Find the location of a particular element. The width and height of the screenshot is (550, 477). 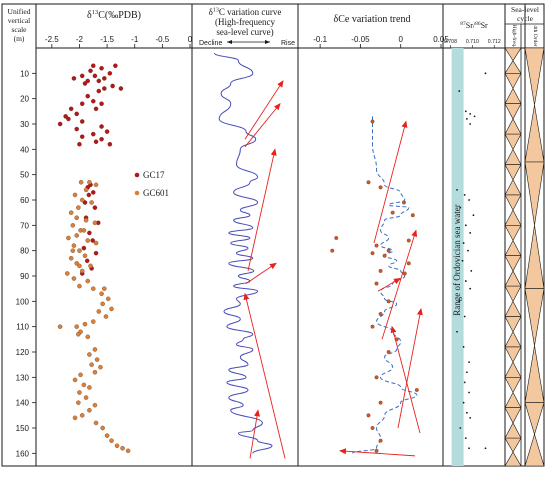

legend-gc601-marker is located at coordinates (137, 193).